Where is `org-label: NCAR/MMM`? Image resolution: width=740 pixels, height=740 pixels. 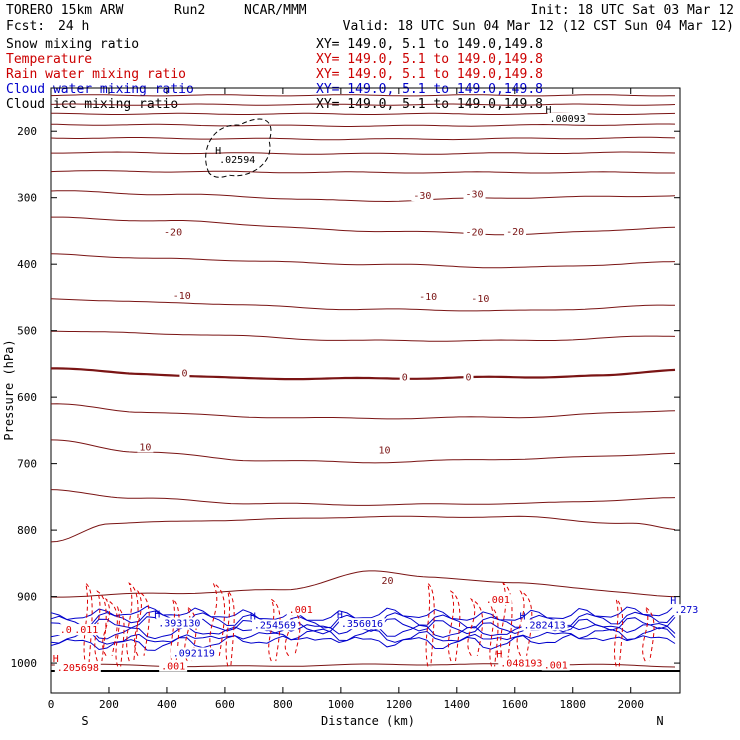 org-label: NCAR/MMM is located at coordinates (275, 10).